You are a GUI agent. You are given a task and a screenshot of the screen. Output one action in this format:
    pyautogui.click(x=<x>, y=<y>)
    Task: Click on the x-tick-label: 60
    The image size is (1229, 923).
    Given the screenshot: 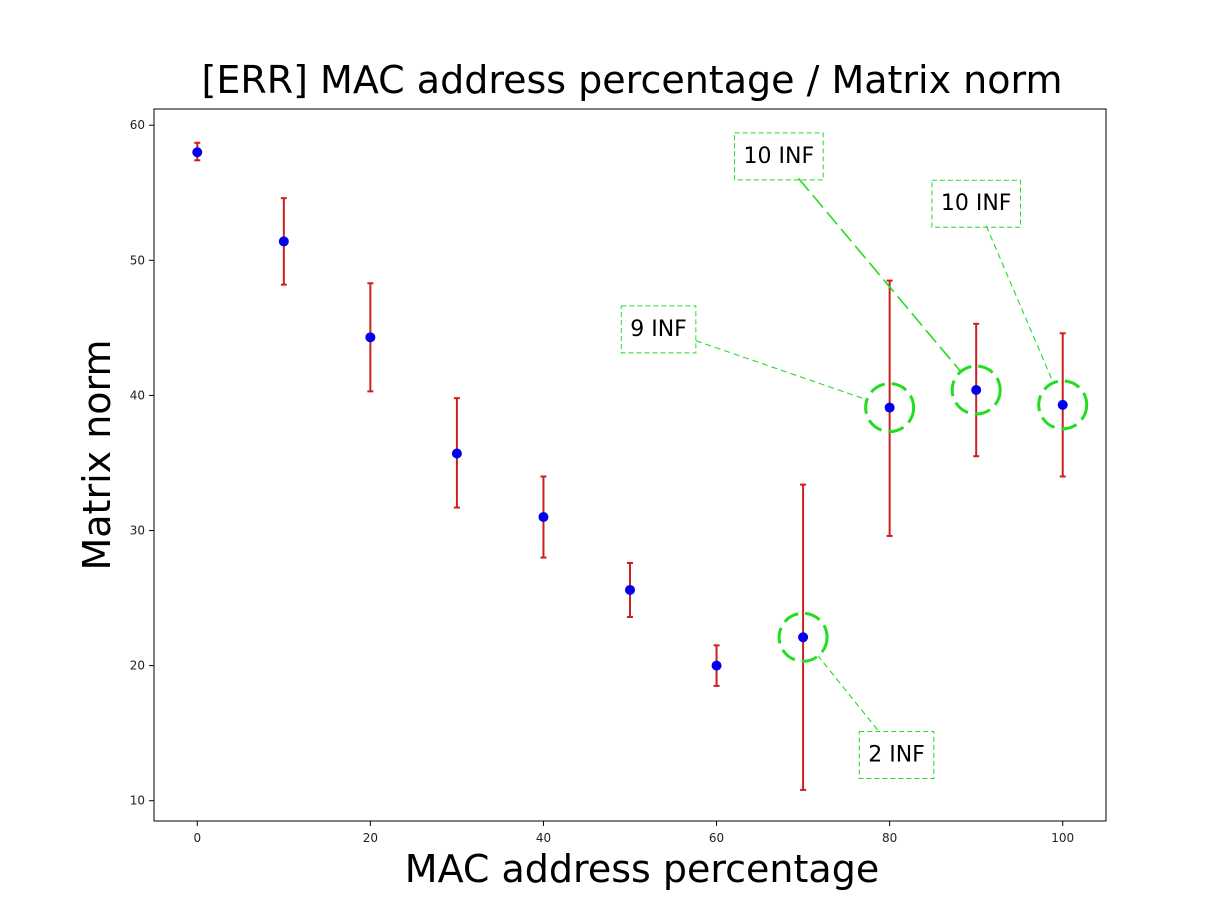 What is the action you would take?
    pyautogui.click(x=716, y=838)
    